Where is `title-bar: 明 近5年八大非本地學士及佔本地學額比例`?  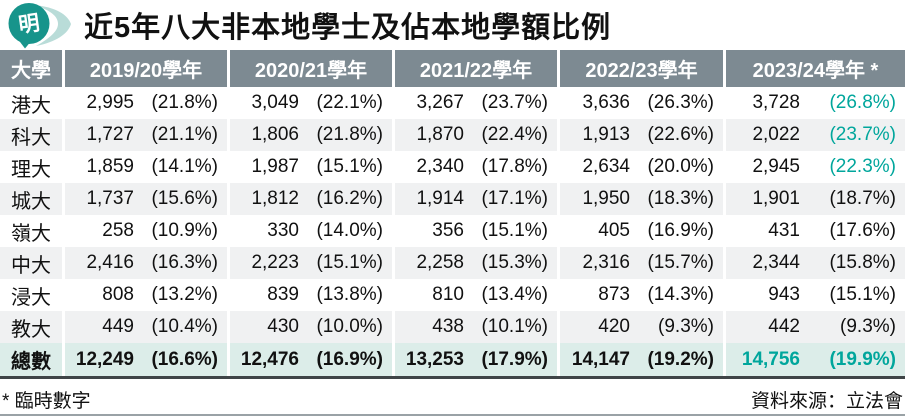 title-bar: 明 近5年八大非本地學士及佔本地學額比例 is located at coordinates (452, 25).